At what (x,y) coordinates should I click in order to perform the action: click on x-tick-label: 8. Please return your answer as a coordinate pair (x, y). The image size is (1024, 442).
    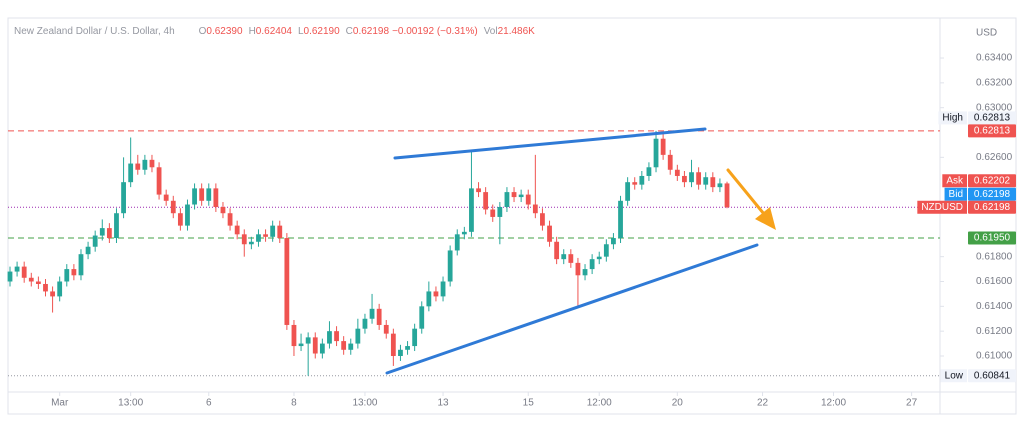
    Looking at the image, I should click on (294, 403).